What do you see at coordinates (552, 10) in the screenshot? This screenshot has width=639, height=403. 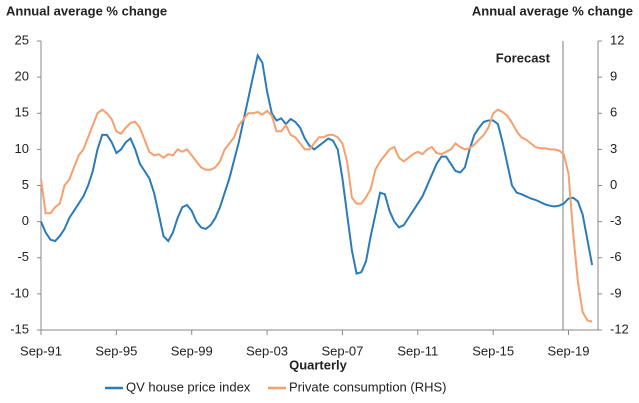 I see `y2-axis-label: Annual average % change` at bounding box center [552, 10].